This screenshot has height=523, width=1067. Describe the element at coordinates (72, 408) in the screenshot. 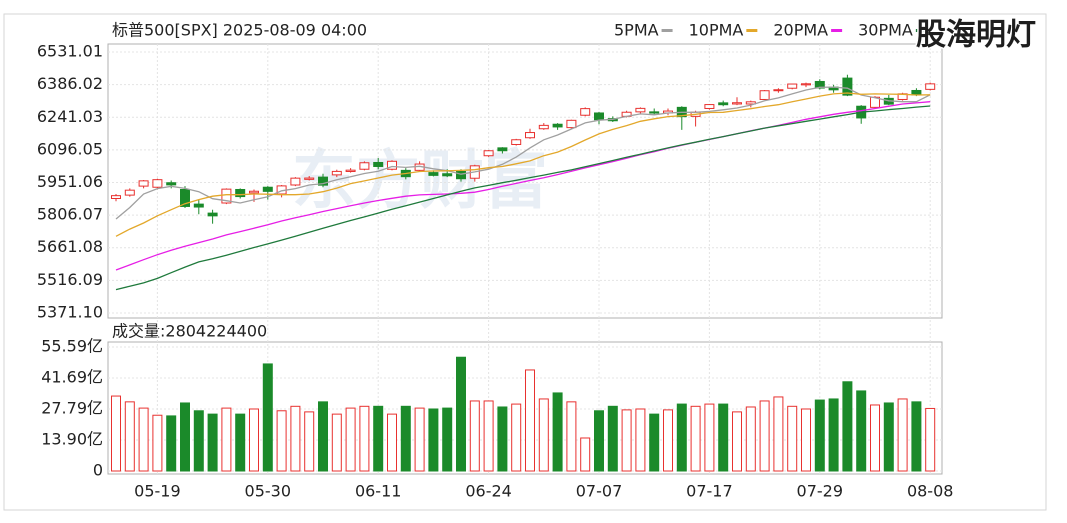

I see `y-tick-label: 27.79亿` at that location.